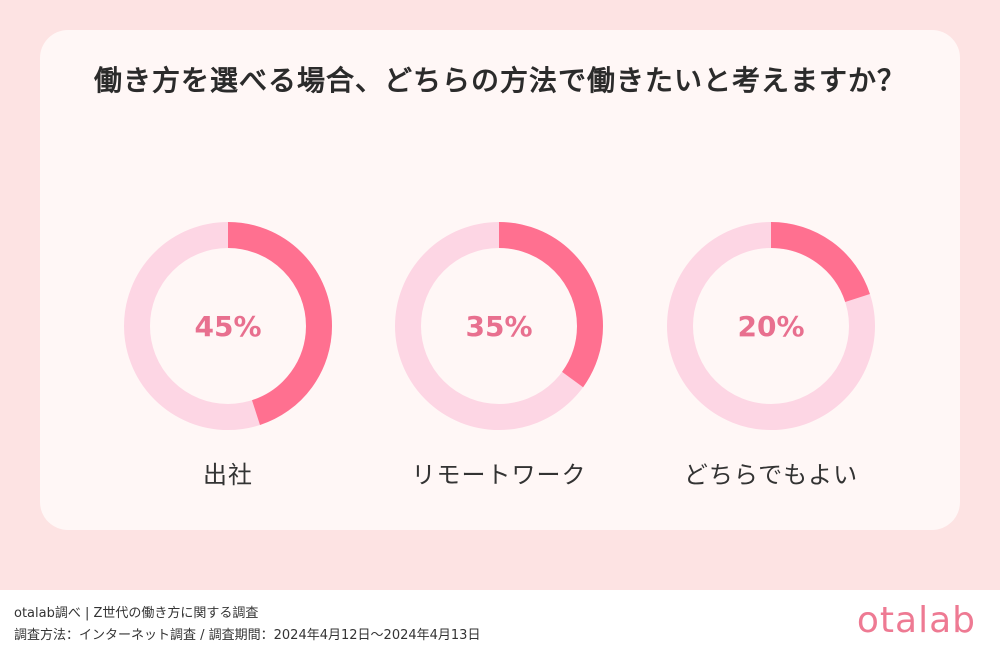 The image size is (1000, 657). I want to click on donut-svg-3: 20%, so click(771, 326).